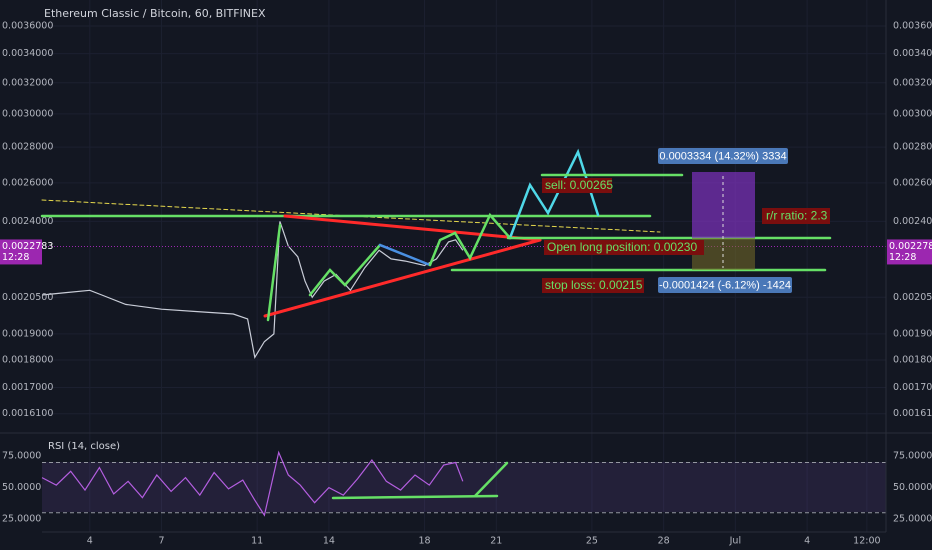 This screenshot has width=932, height=550. I want to click on triangle-bottom, so click(402, 278).